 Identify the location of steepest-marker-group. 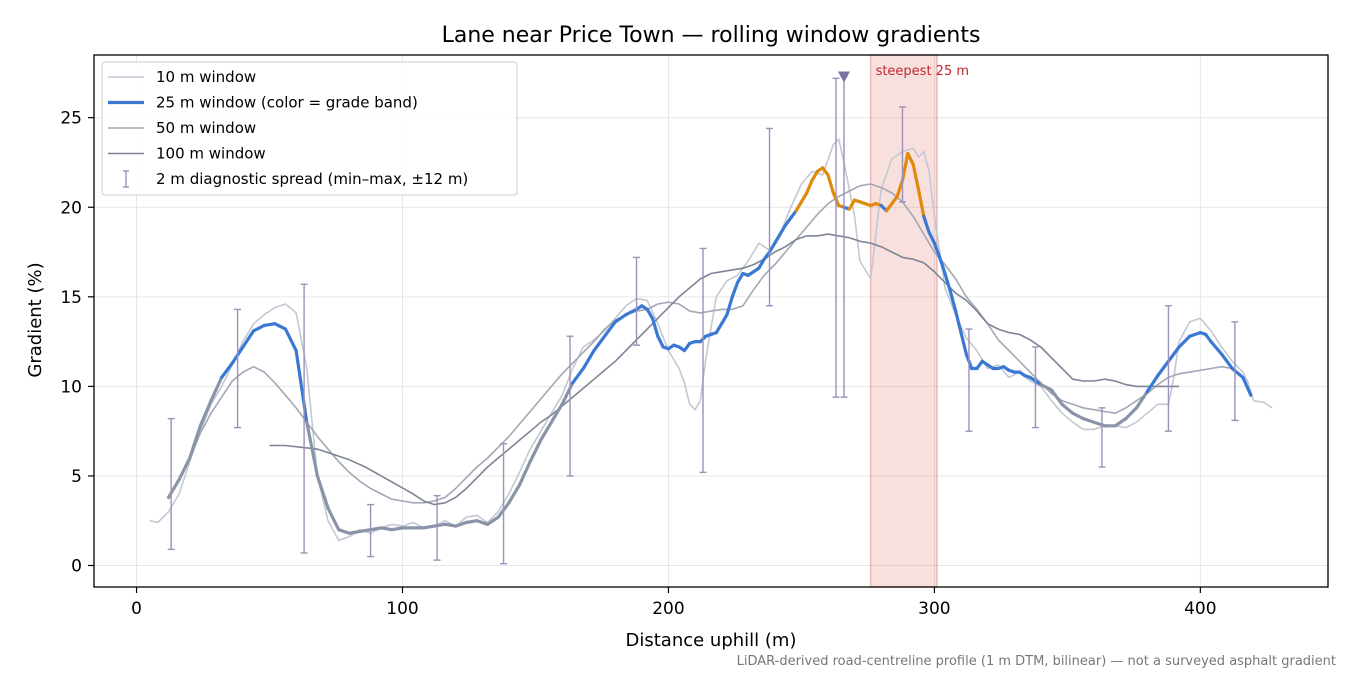
(843, 77).